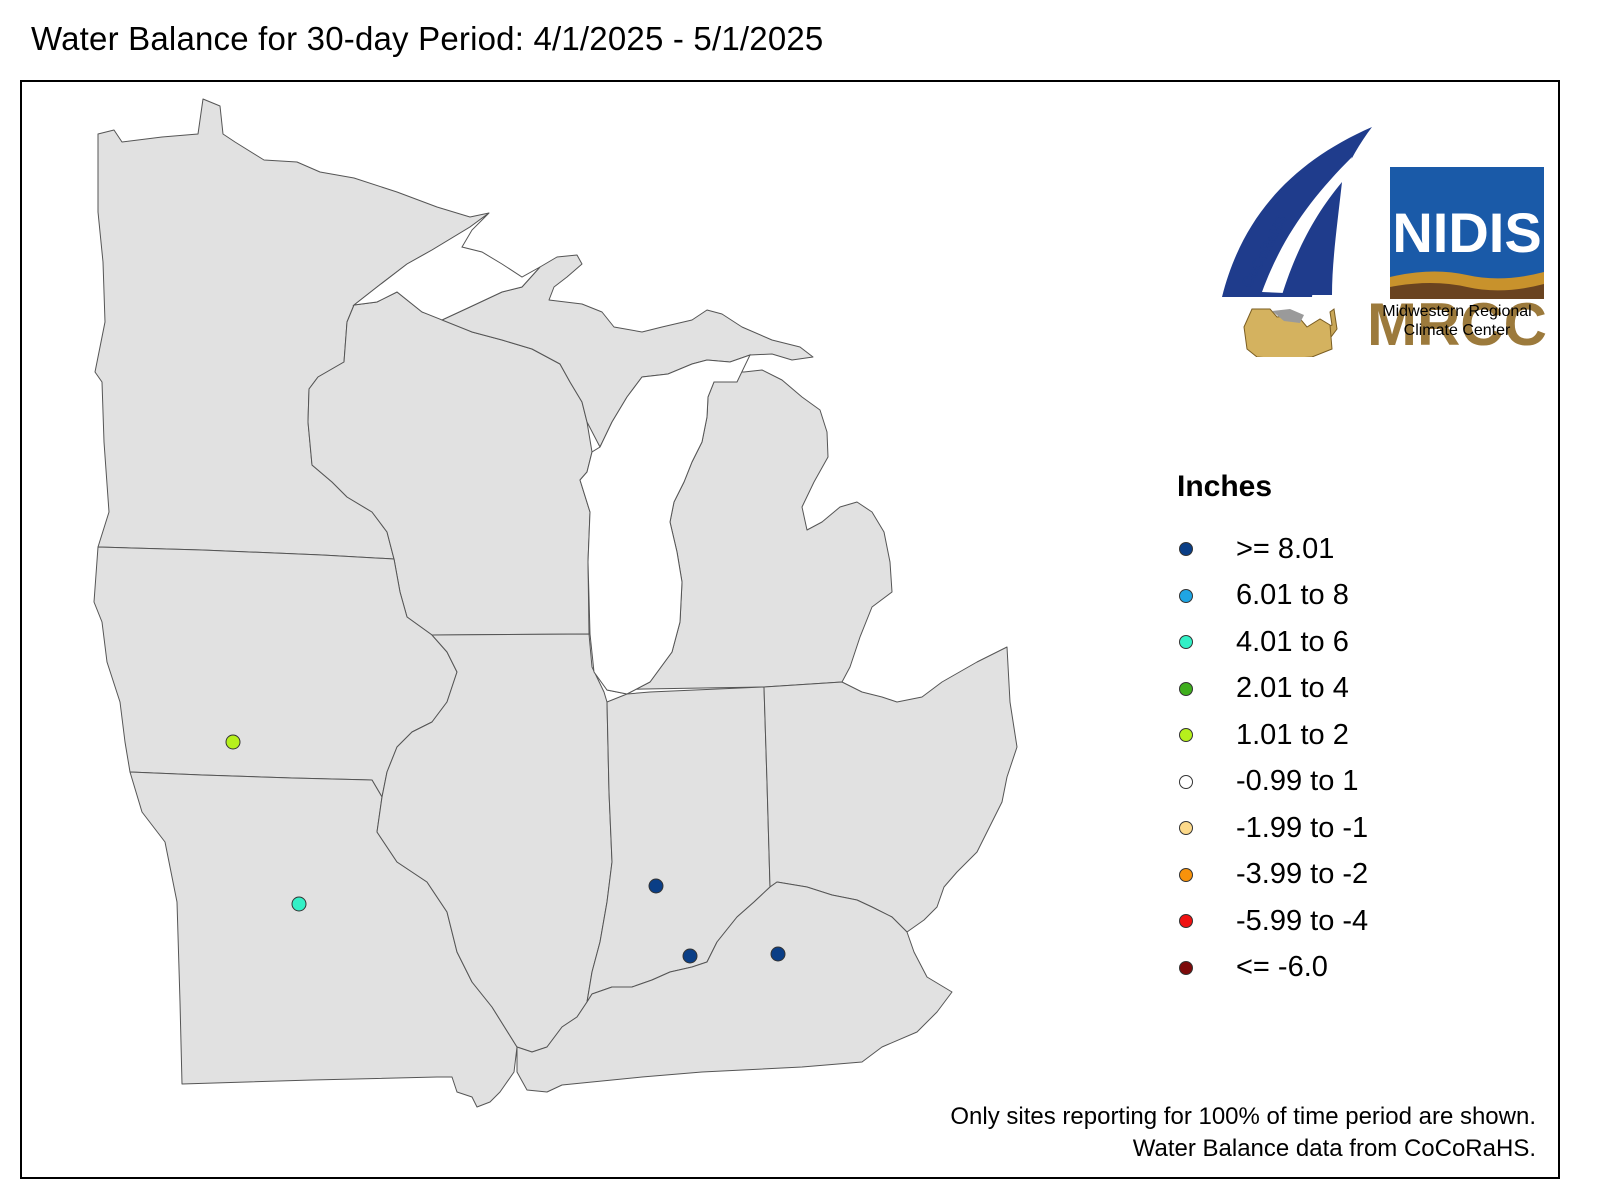 The height and width of the screenshot is (1200, 1600). What do you see at coordinates (665, 524) in the screenshot?
I see `lake-michigan` at bounding box center [665, 524].